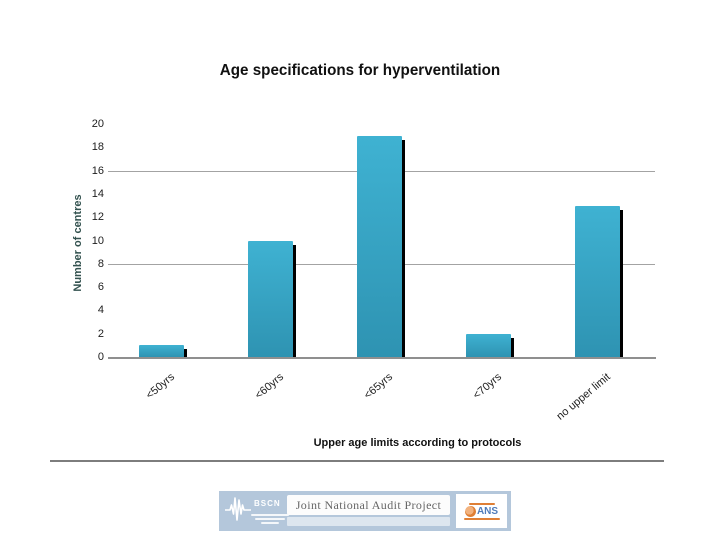  Describe the element at coordinates (357, 461) in the screenshot. I see `footer-divider` at that location.